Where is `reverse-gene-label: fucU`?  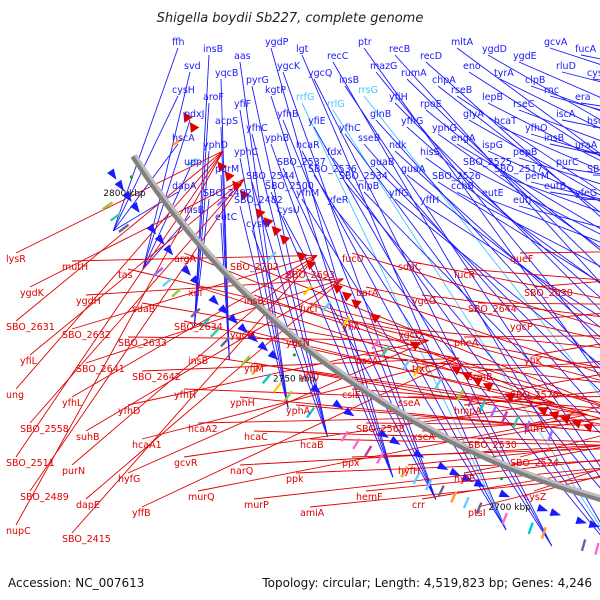 reverse-gene-label: fucU is located at coordinates (353, 259).